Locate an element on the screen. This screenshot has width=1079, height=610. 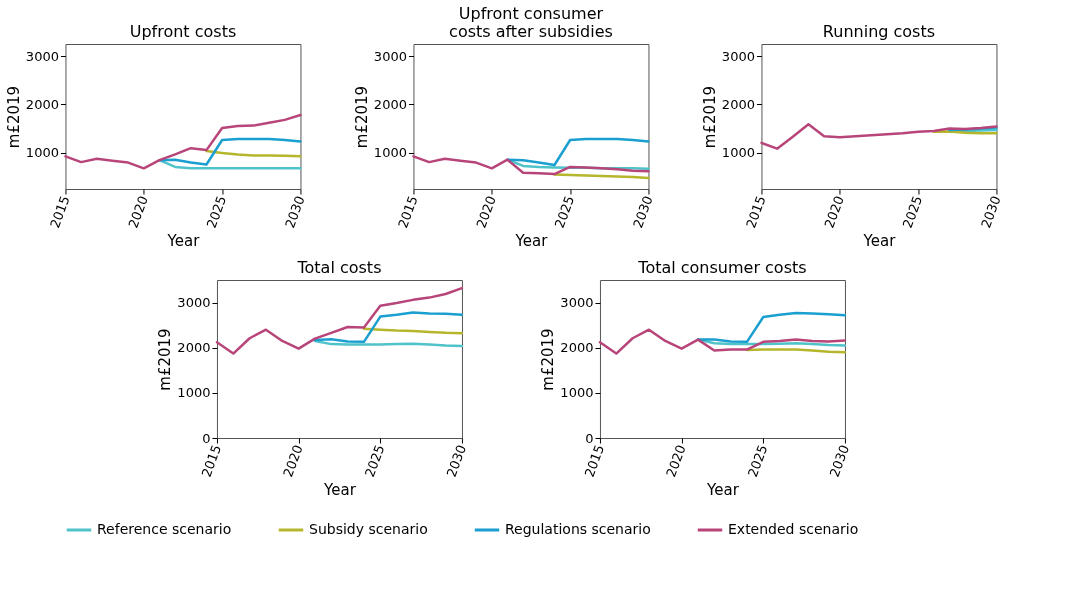
legend-label: Extended scenario is located at coordinates (793, 529).